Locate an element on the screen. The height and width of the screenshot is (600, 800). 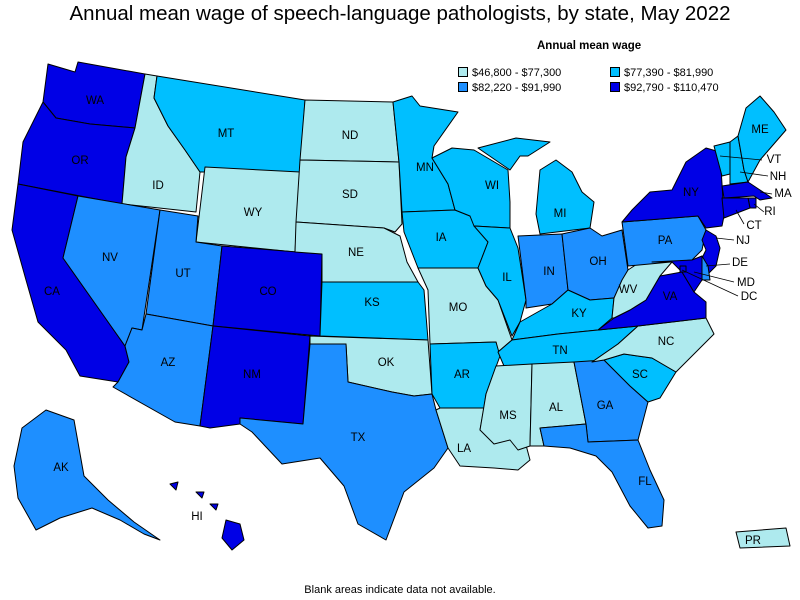
state-AK is located at coordinates (87, 475).